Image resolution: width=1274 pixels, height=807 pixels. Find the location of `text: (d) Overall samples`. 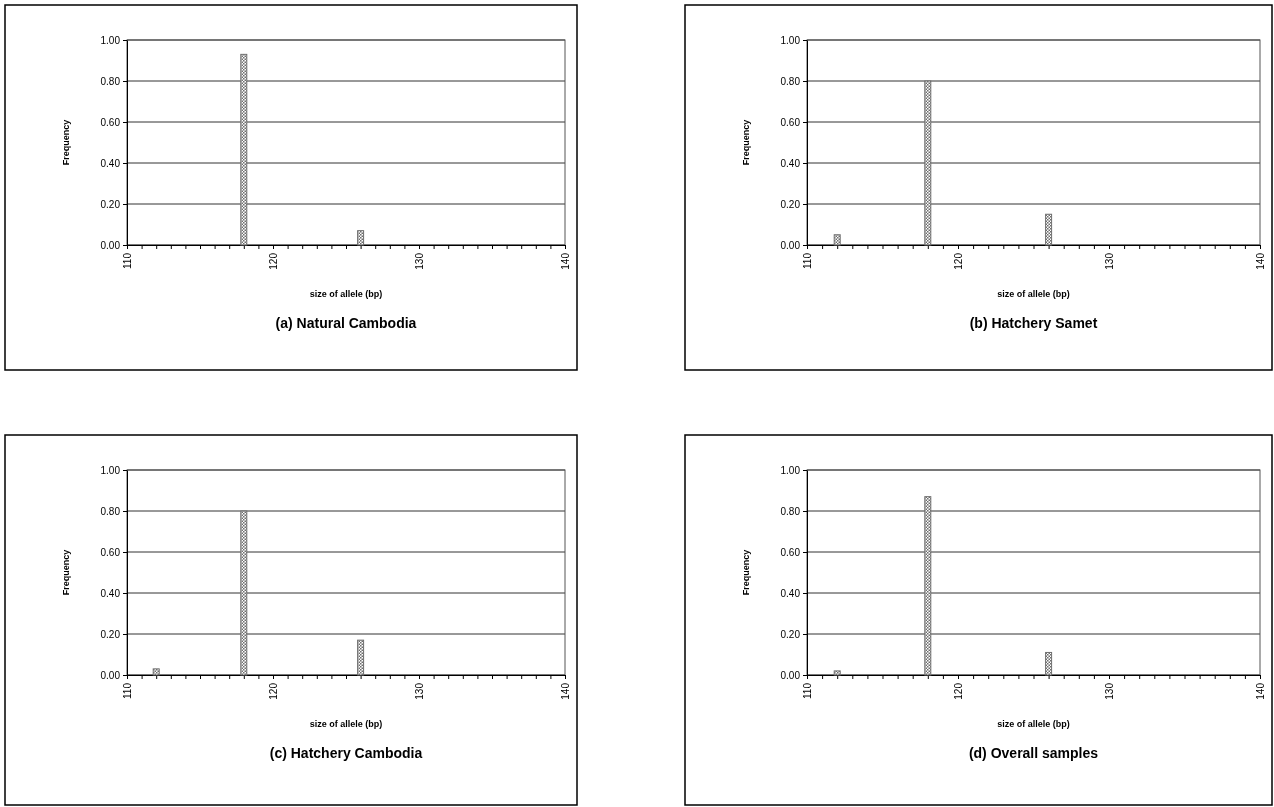

text: (d) Overall samples is located at coordinates (1033, 753).